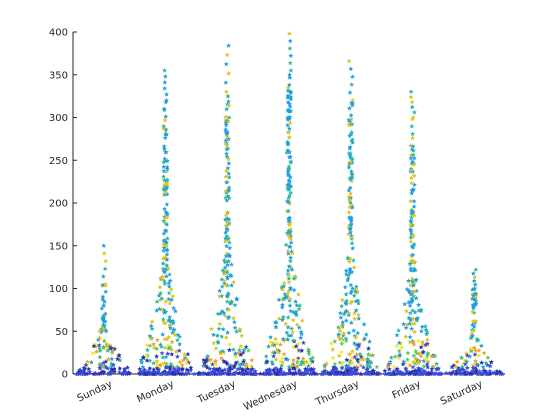 The height and width of the screenshot is (420, 560). I want to click on y-tick-label: 250, so click(58, 161).